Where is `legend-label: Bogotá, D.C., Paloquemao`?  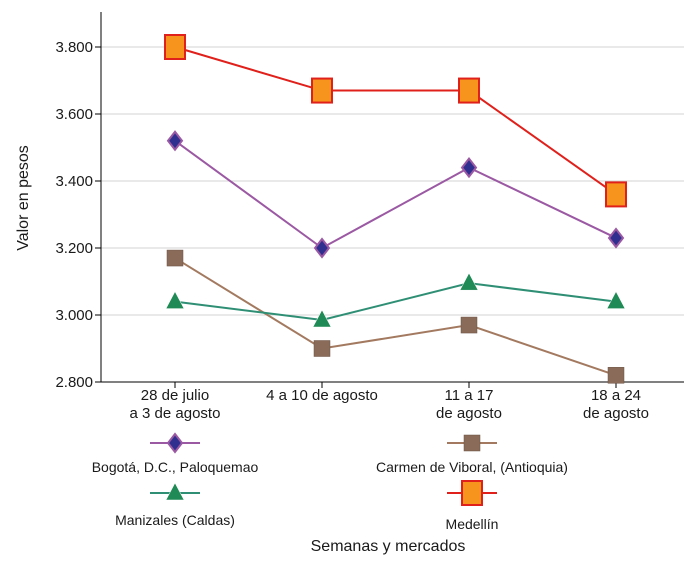
legend-label: Bogotá, D.C., Paloquemao is located at coordinates (175, 467).